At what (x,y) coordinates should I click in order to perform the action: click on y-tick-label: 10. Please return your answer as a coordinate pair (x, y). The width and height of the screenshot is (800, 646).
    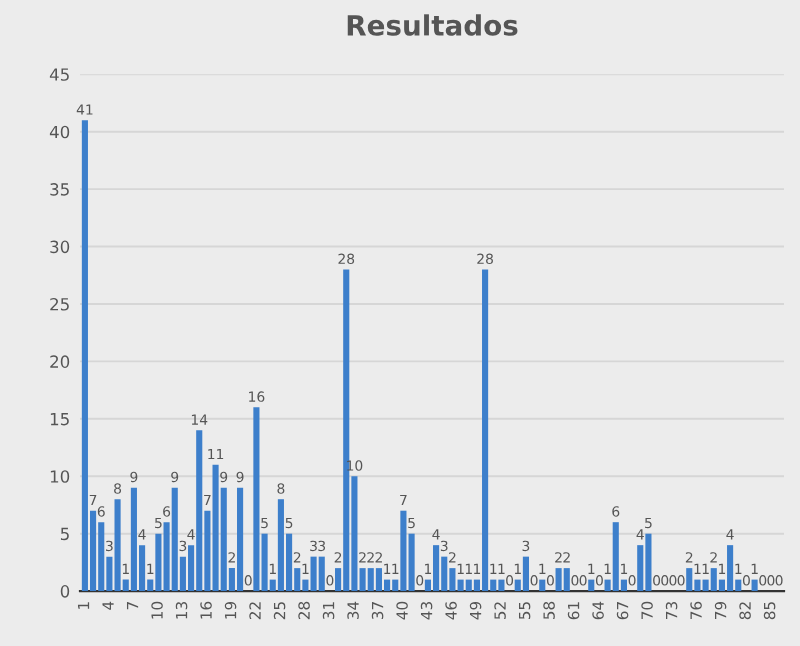
    Looking at the image, I should click on (60, 476).